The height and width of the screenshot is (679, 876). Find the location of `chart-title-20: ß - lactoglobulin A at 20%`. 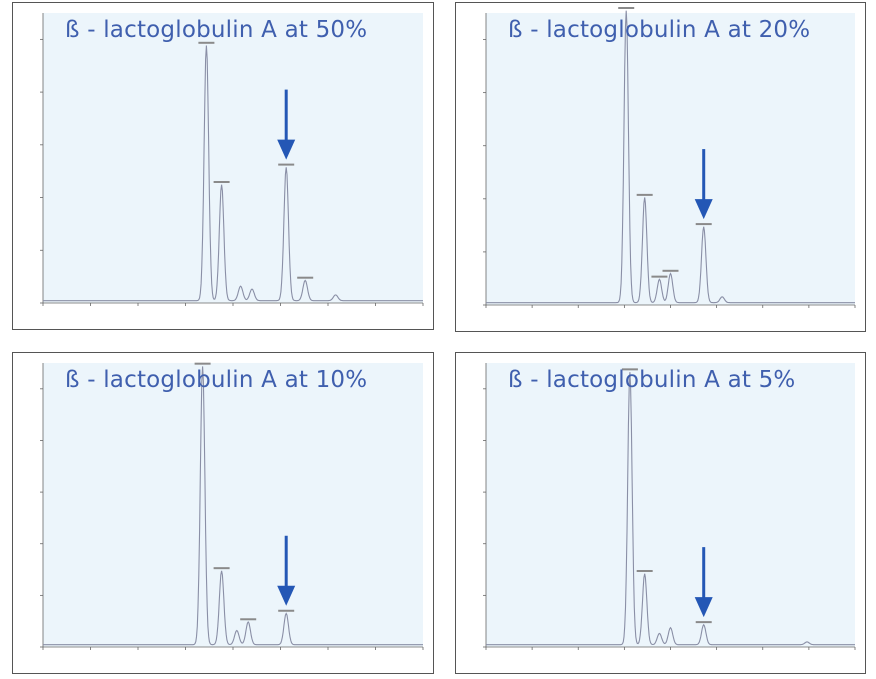

chart-title-20: ß - lactoglobulin A at 20% is located at coordinates (659, 30).